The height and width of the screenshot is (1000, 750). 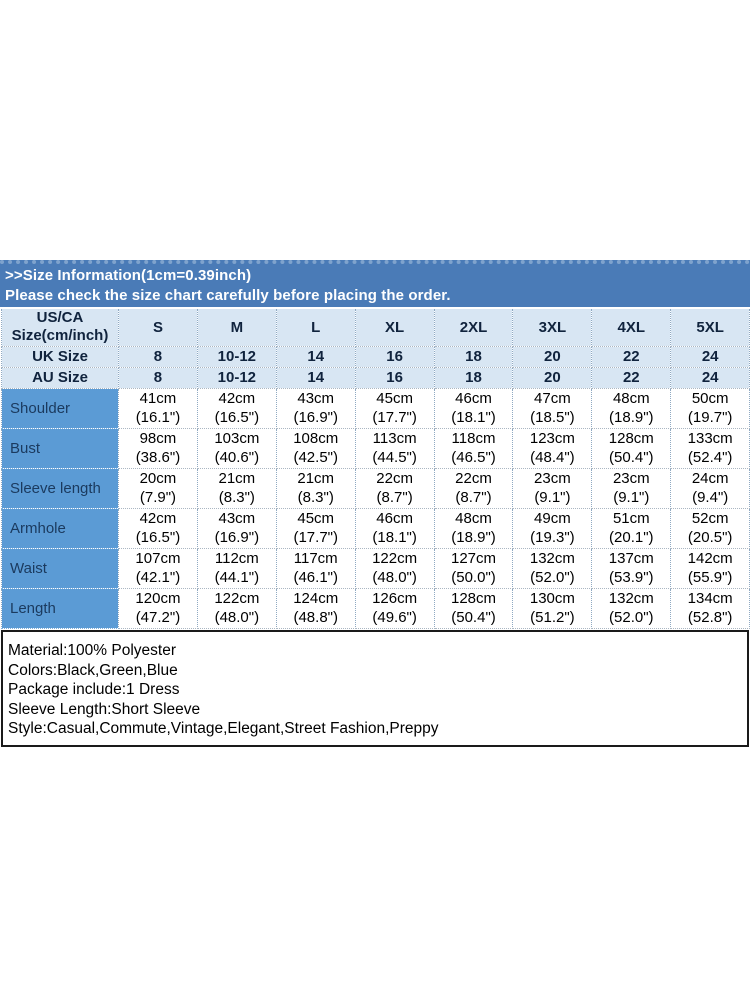 I want to click on measurement-value-cell: 42cm (16.5"), so click(x=158, y=528).